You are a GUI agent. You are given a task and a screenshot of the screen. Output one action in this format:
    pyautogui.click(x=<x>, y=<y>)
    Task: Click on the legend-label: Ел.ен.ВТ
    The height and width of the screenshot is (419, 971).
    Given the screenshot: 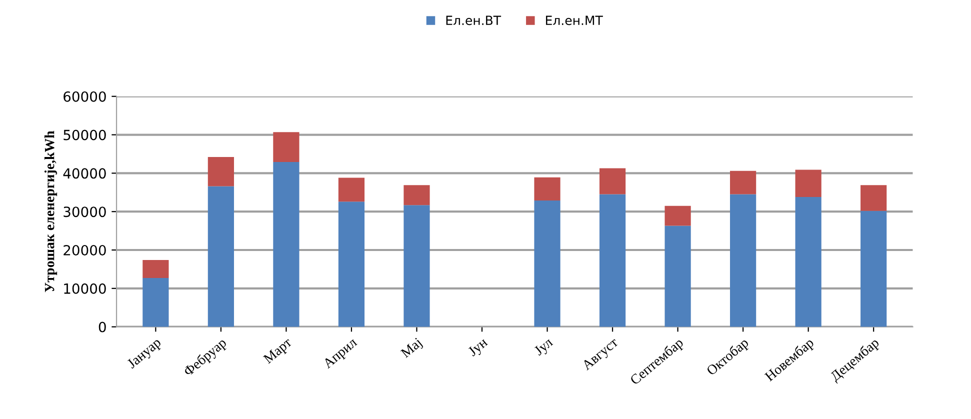 What is the action you would take?
    pyautogui.click(x=474, y=21)
    